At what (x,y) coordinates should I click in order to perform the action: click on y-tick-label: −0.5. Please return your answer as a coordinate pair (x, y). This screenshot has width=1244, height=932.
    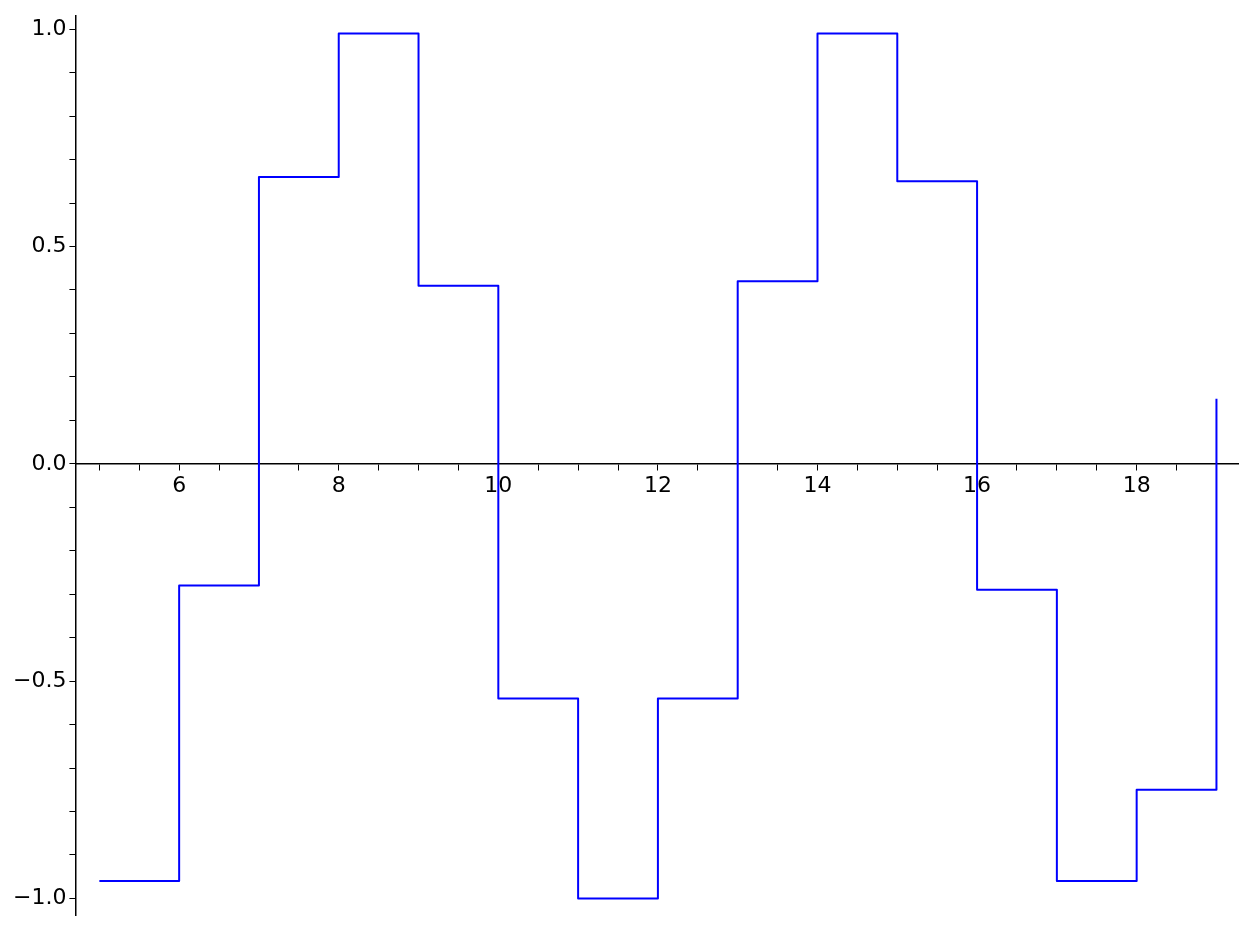
    Looking at the image, I should click on (40, 679).